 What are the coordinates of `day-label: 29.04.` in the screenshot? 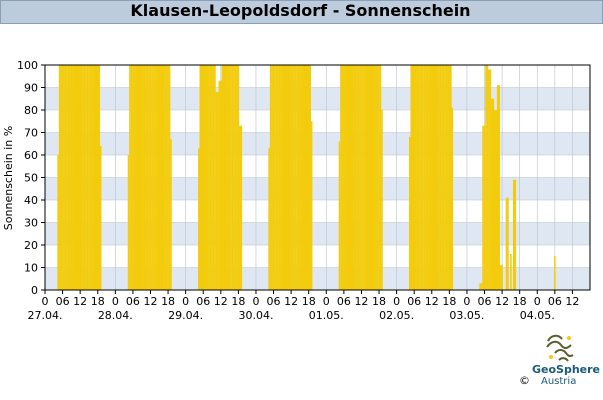 It's located at (185, 315).